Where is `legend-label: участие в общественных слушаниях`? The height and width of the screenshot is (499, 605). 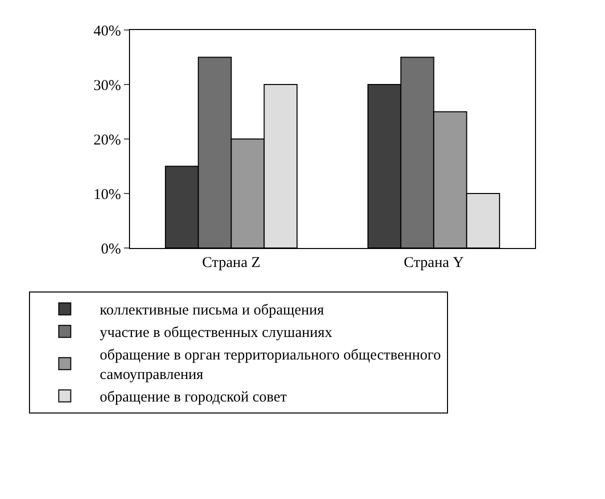 legend-label: участие в общественных слушаниях is located at coordinates (216, 333).